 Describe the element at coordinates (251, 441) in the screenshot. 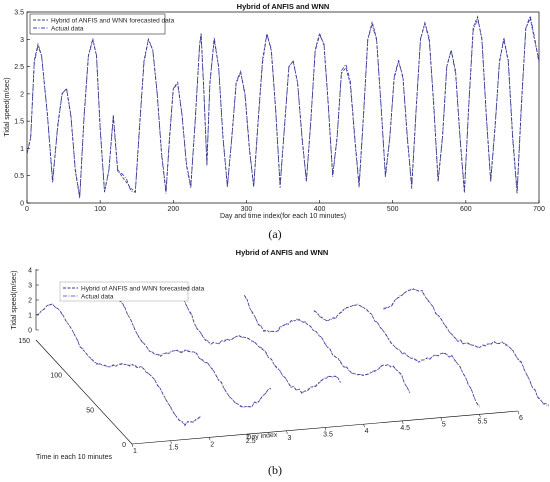

I see `panel-b-x-tick-label: 2.5` at that location.